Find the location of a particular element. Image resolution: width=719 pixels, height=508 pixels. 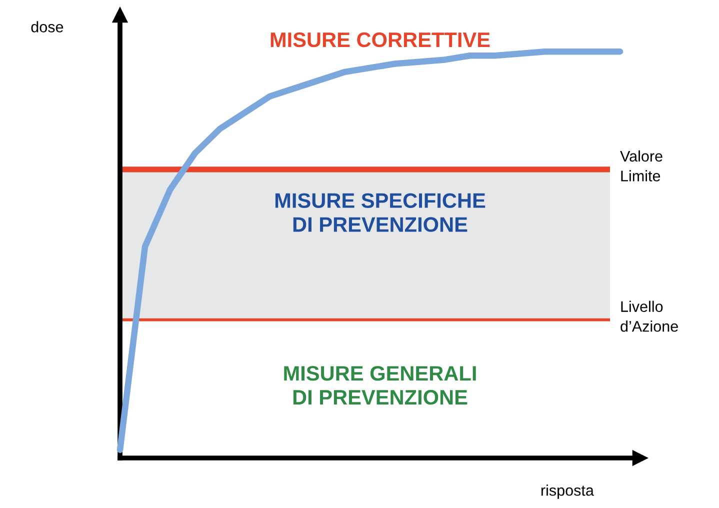

x-axis-title: risposta is located at coordinates (567, 491).